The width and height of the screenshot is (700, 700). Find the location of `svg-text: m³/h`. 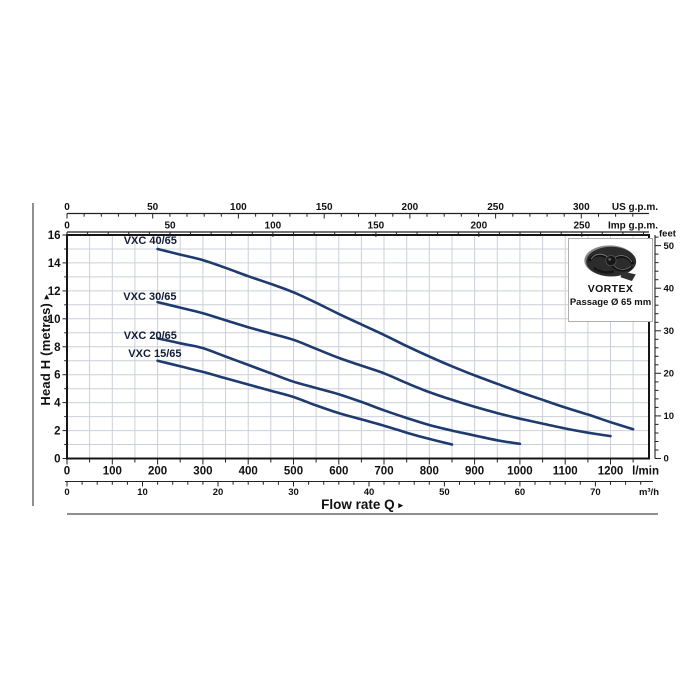

svg-text: m³/h is located at coordinates (649, 492).